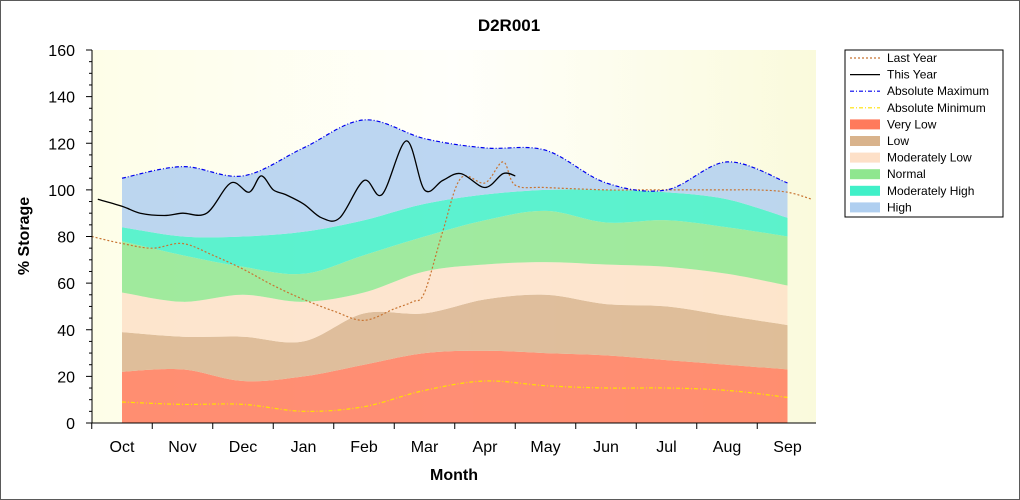  What do you see at coordinates (61, 98) in the screenshot?
I see `y-tick-label: 140` at bounding box center [61, 98].